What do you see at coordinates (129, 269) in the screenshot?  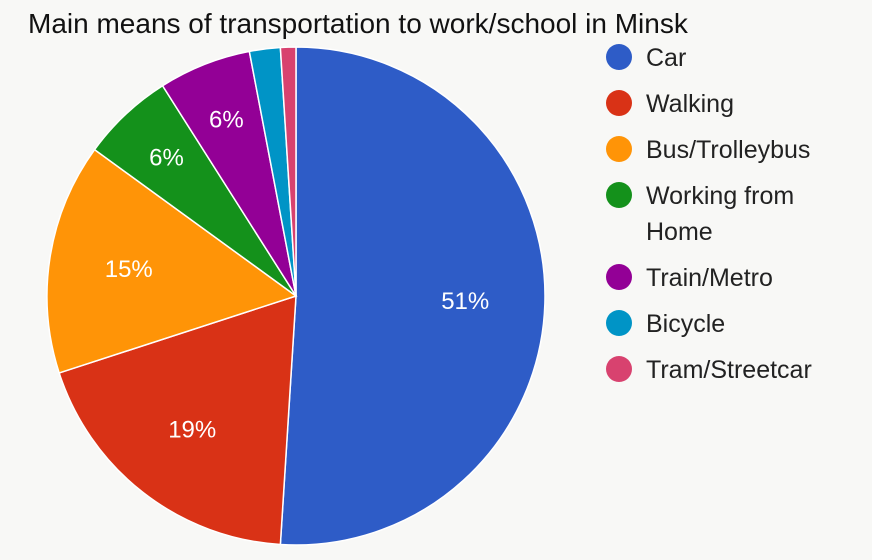 I see `data-label-bus-trolleybus: 15%` at bounding box center [129, 269].